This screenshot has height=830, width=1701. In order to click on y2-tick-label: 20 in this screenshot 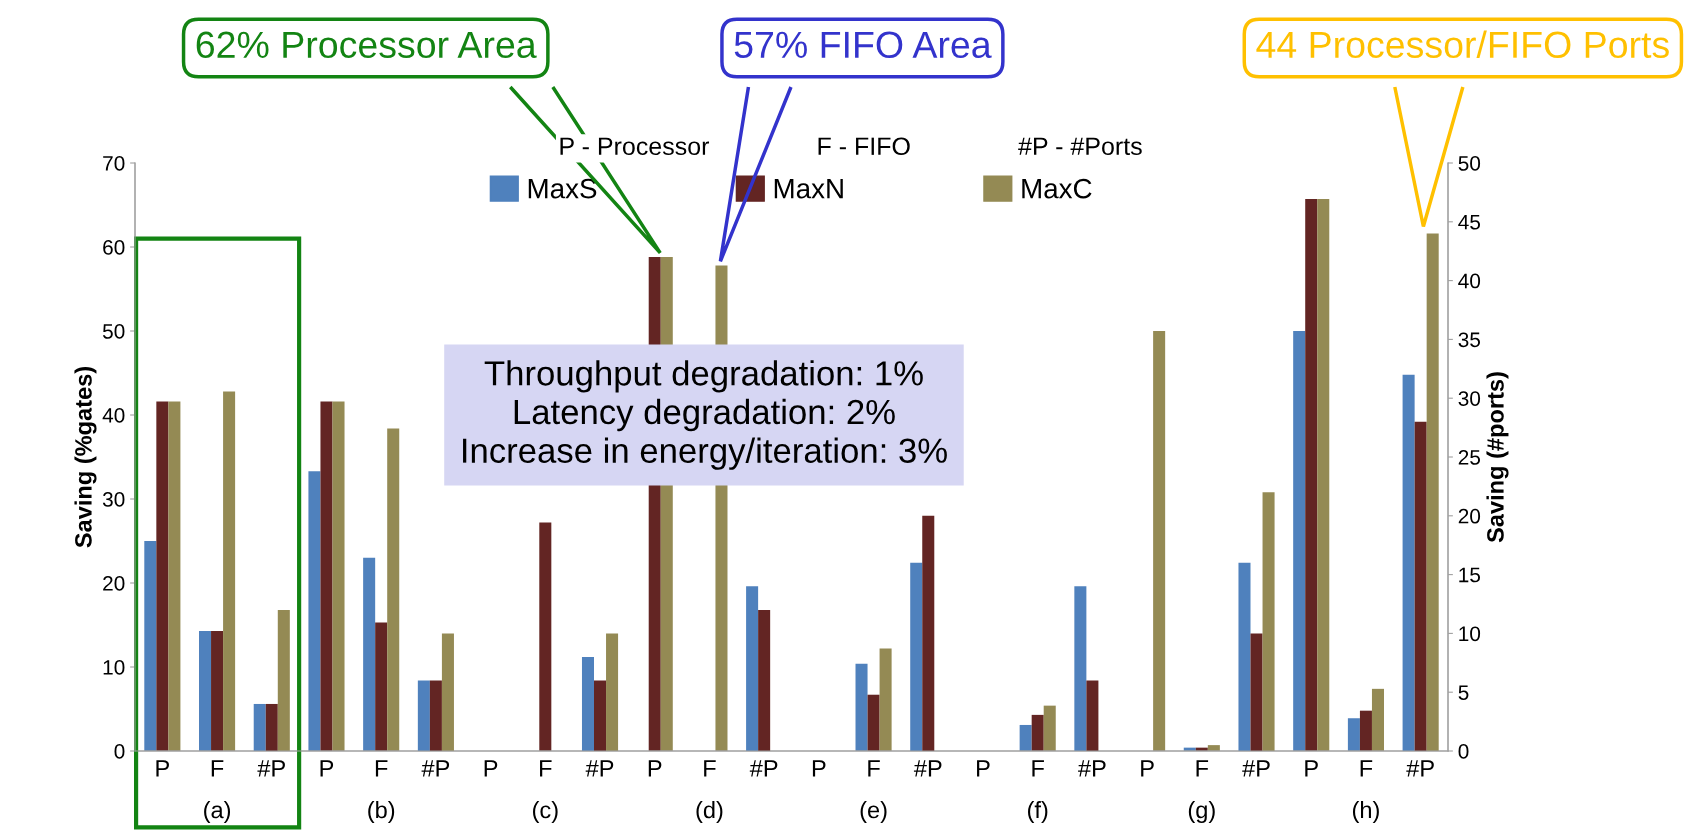, I will do `click(1469, 516)`.